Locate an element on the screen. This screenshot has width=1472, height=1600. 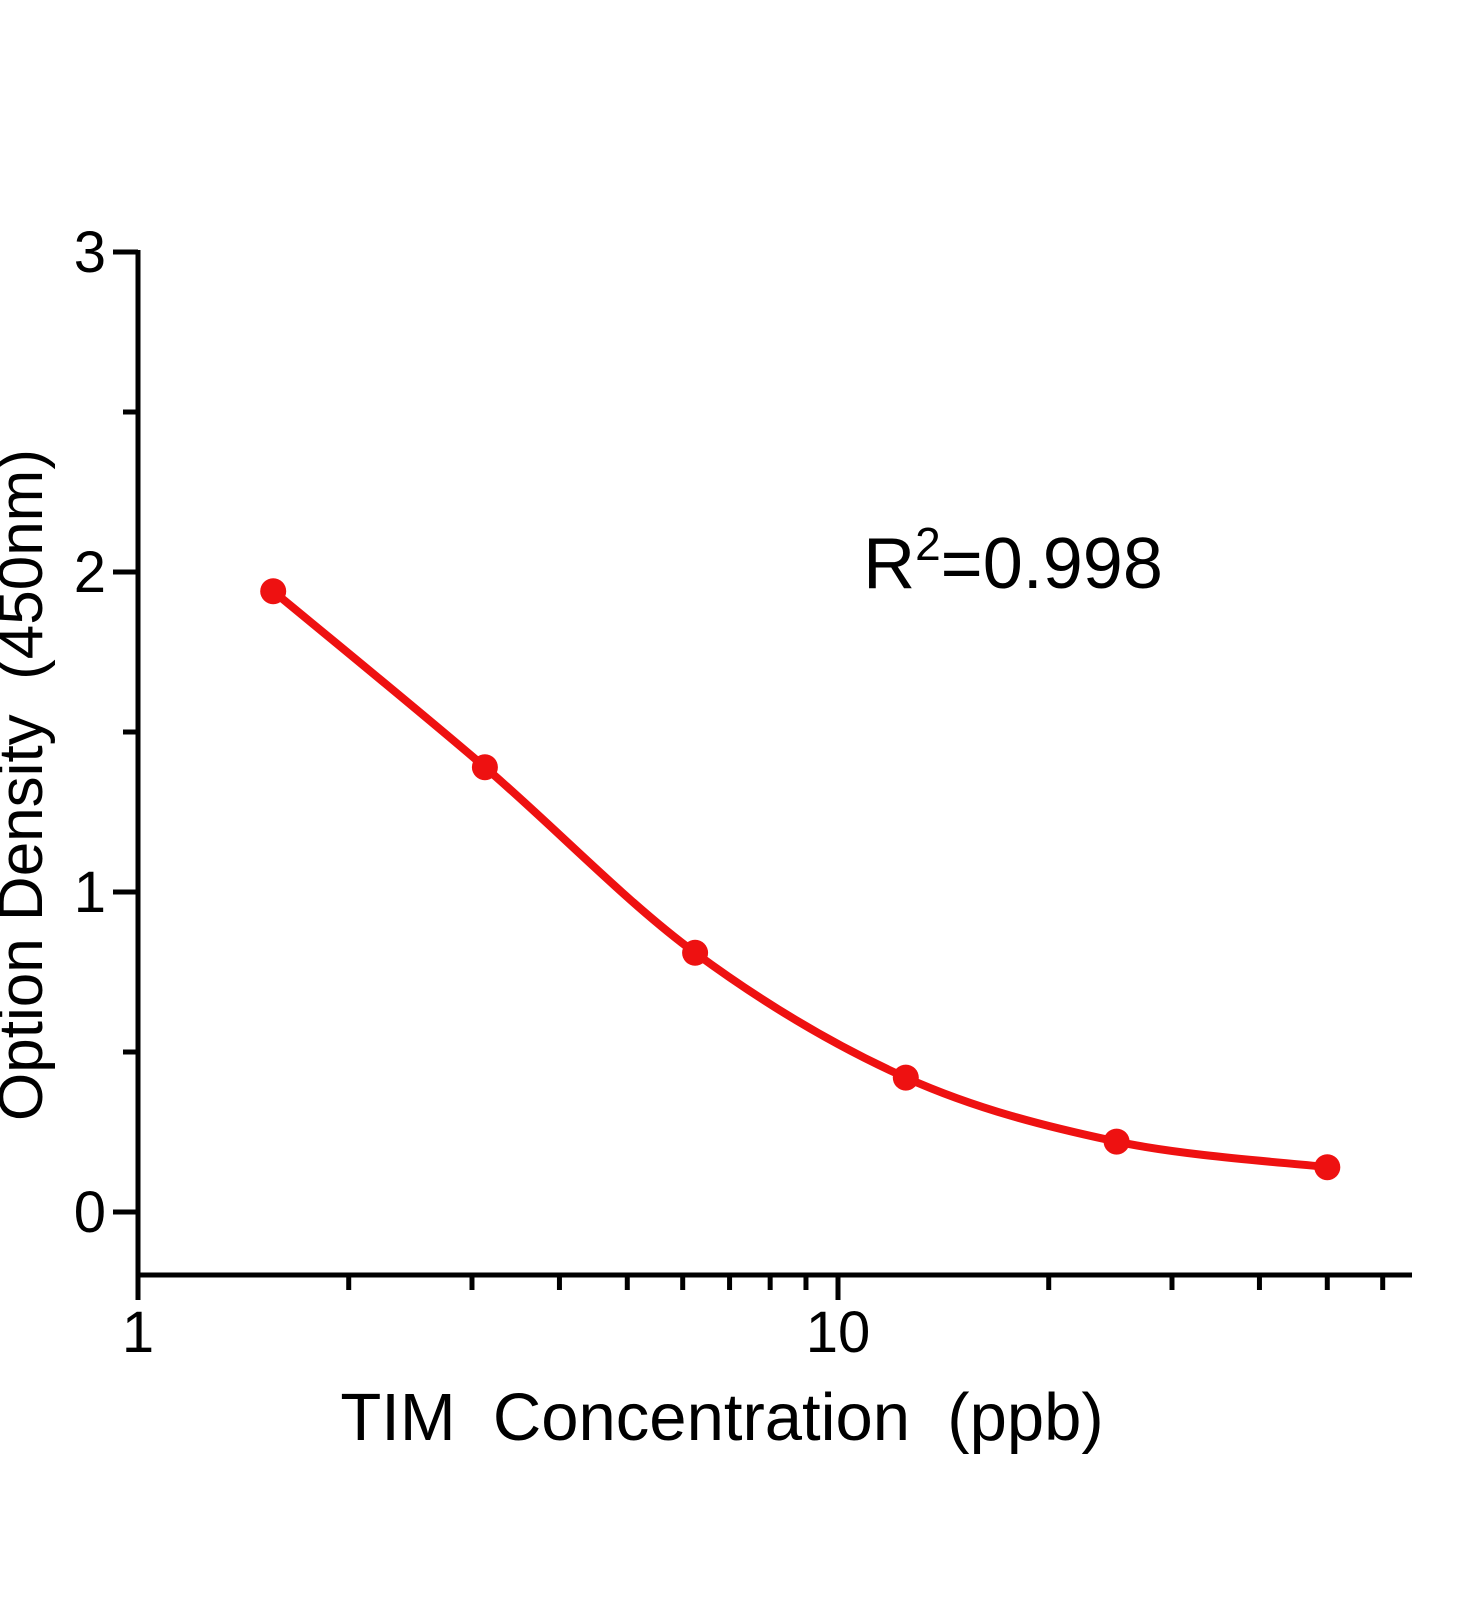
y-tick-label: 0 is located at coordinates (90, 1212).